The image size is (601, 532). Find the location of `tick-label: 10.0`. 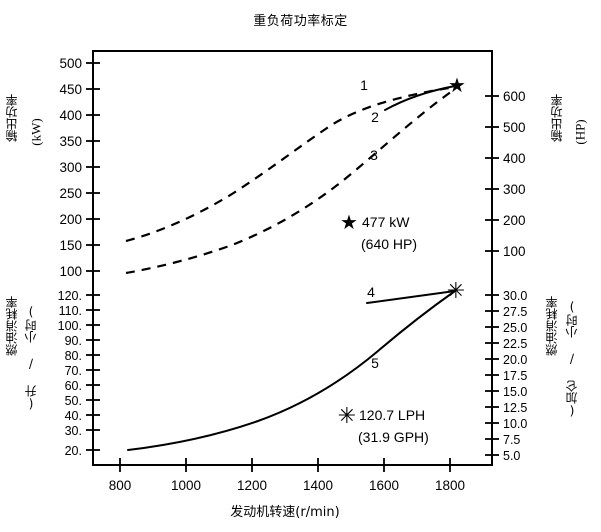

tick-label: 10.0 is located at coordinates (515, 424).